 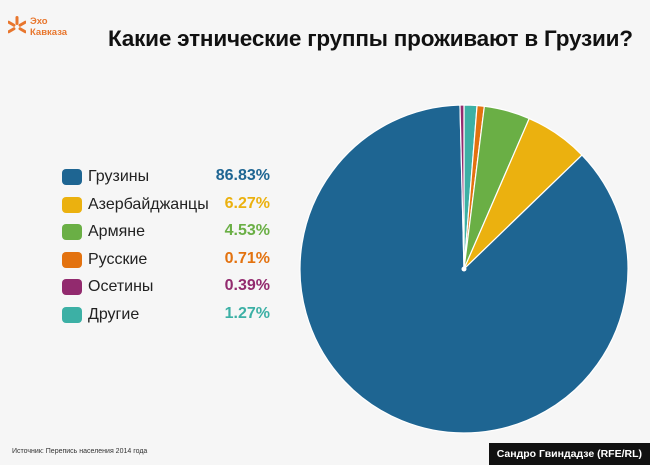 What do you see at coordinates (116, 231) in the screenshot?
I see `legend-label: Армяне` at bounding box center [116, 231].